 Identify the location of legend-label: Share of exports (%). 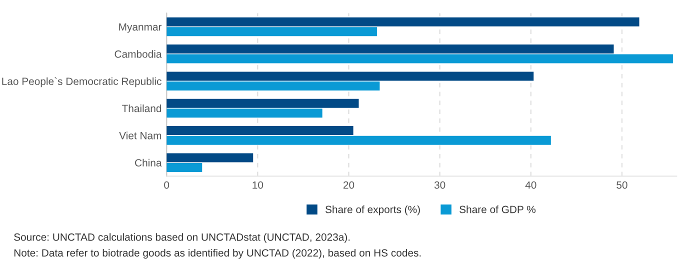
(372, 211).